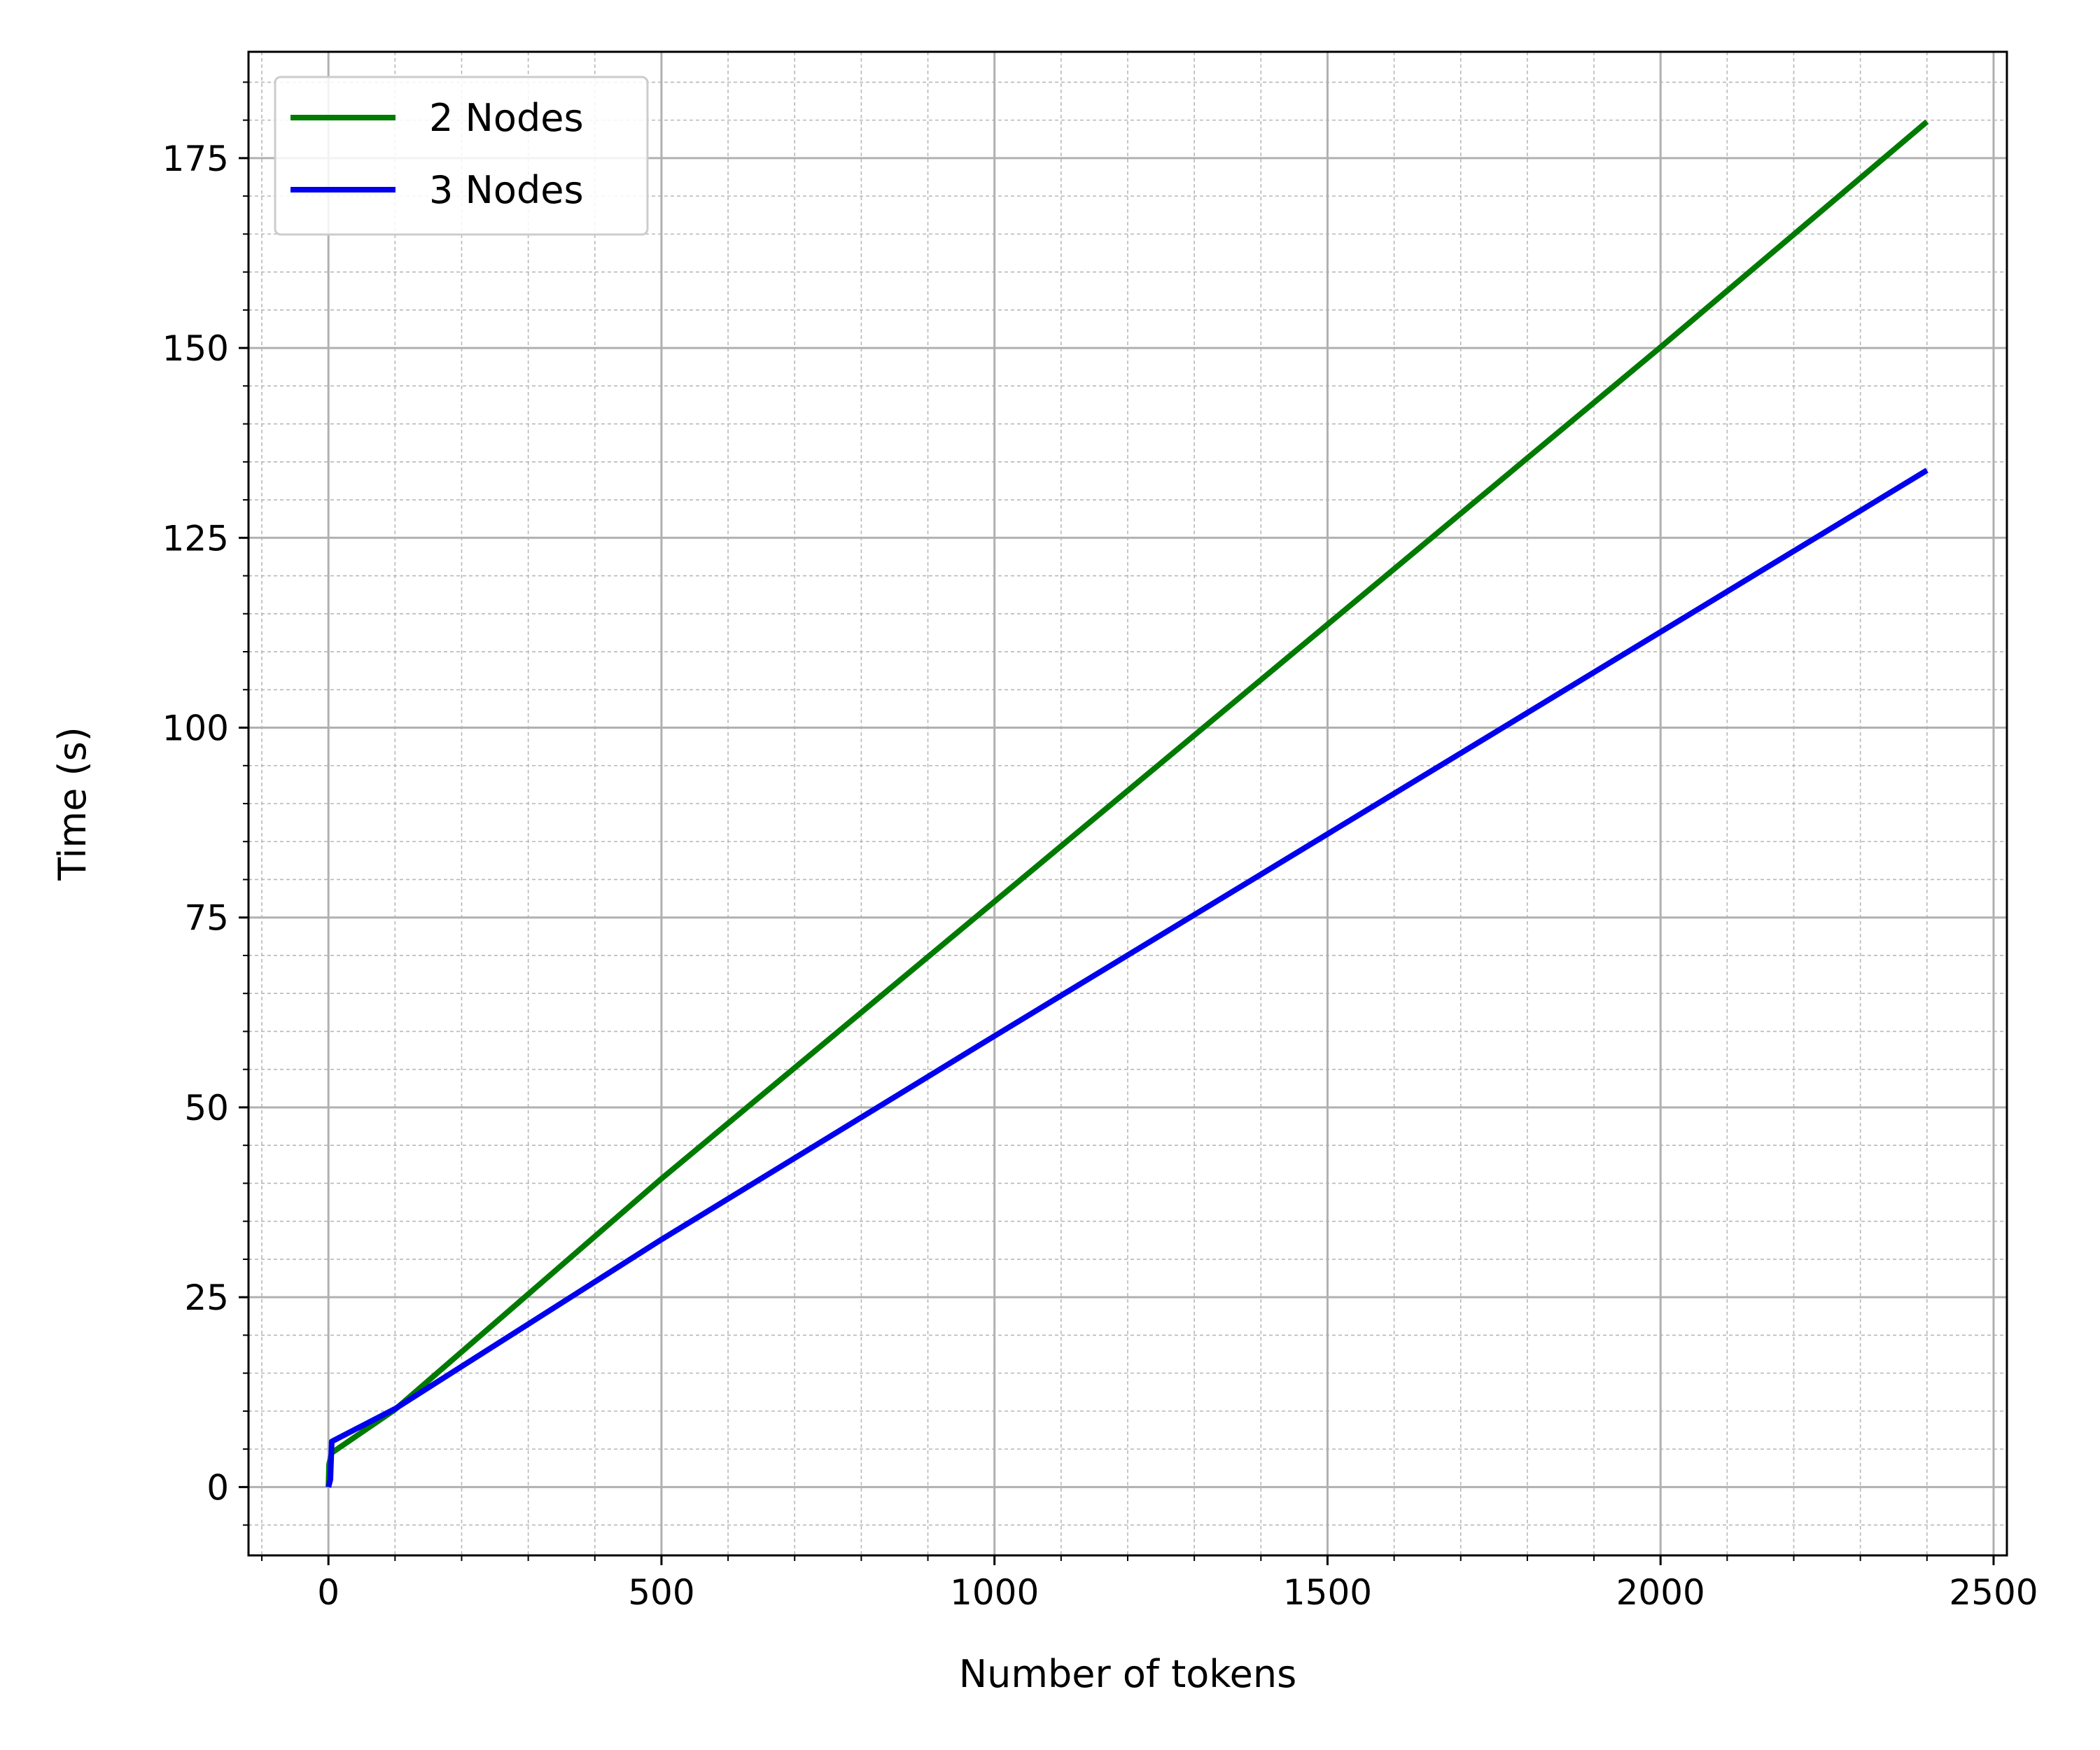  Describe the element at coordinates (1327, 1592) in the screenshot. I see `x-tick-label: 1500` at that location.